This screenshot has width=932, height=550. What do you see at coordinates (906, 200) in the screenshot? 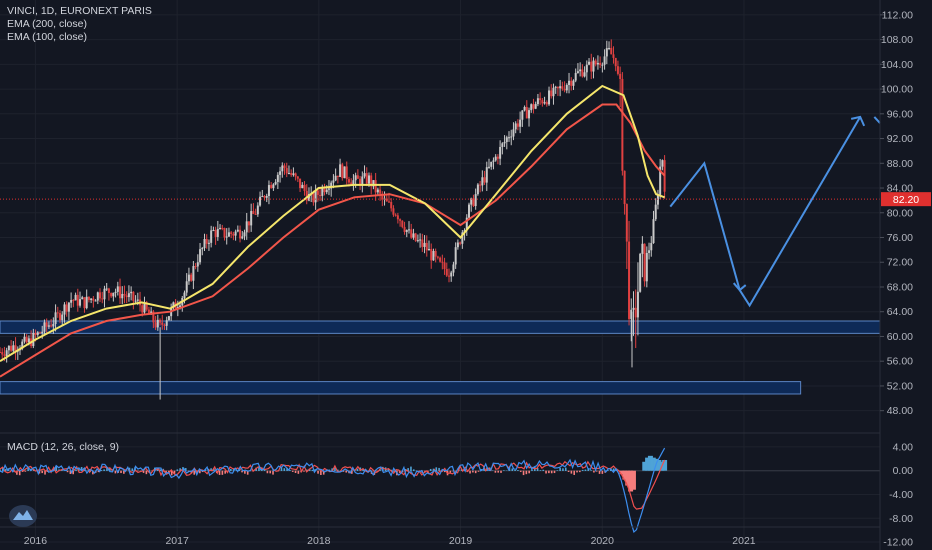
I see `current-price-label: 82.20` at bounding box center [906, 200].